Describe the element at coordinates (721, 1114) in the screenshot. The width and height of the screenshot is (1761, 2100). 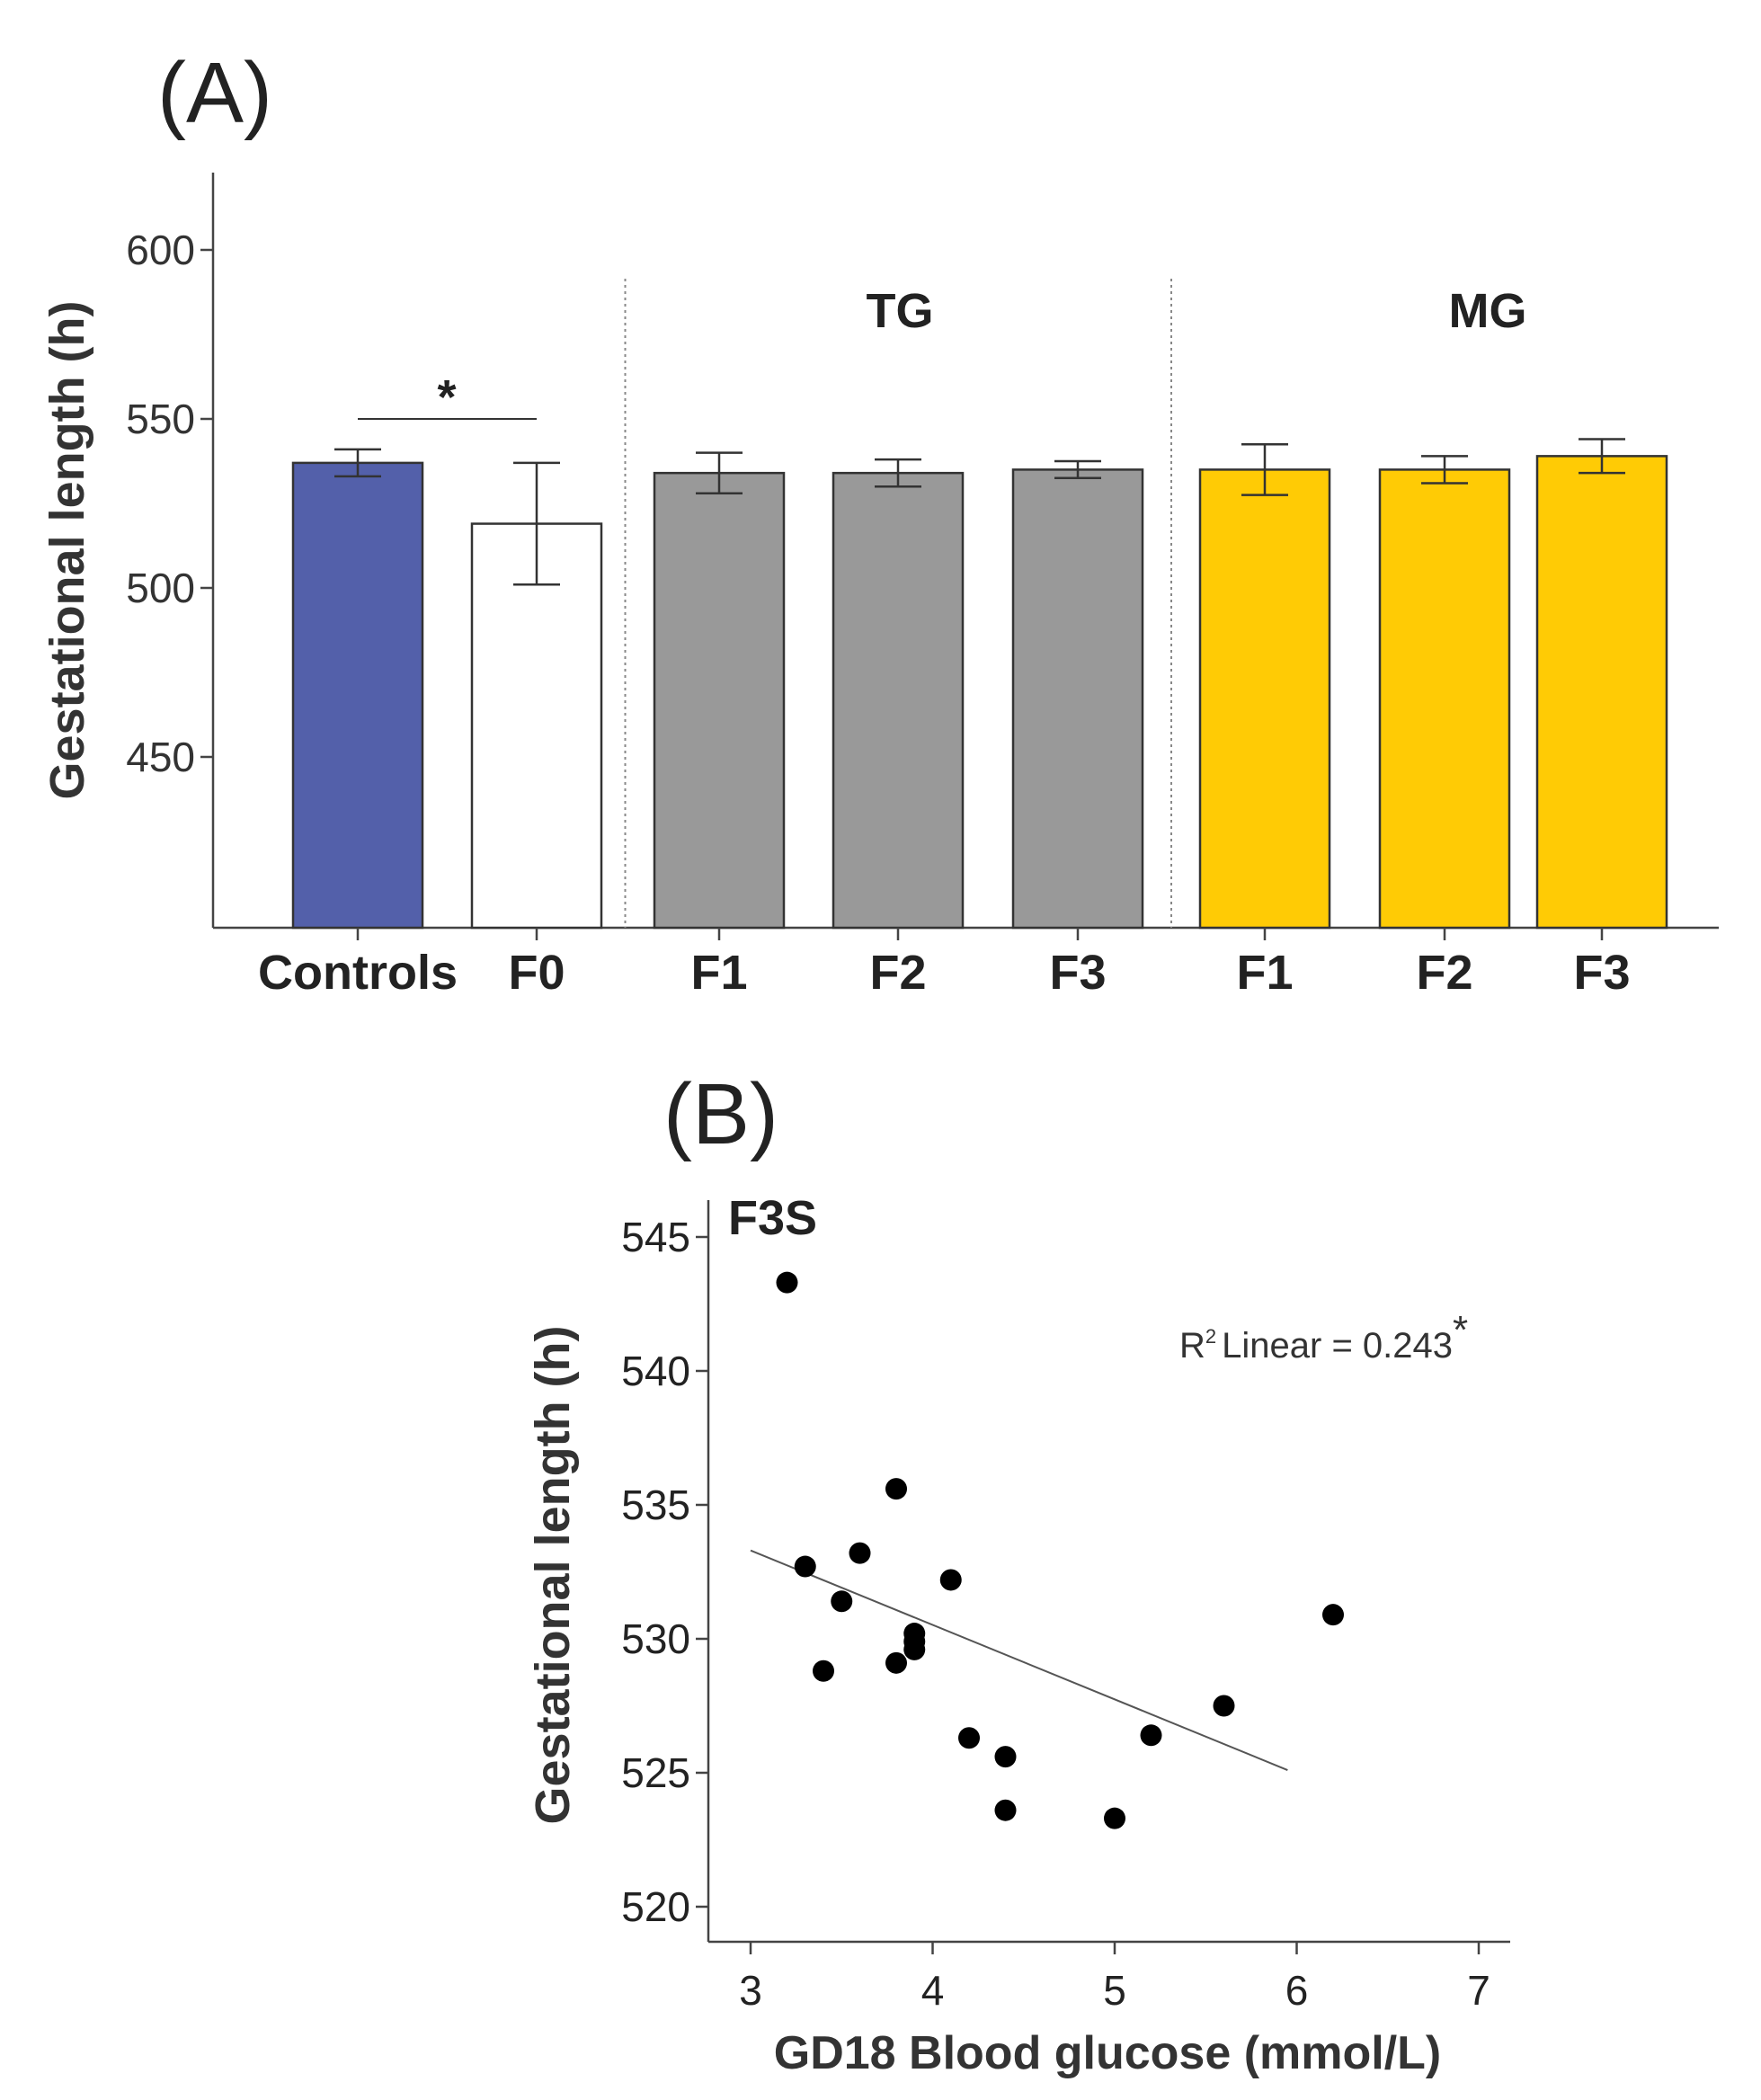
I see `panel-b-label: (B)` at that location.